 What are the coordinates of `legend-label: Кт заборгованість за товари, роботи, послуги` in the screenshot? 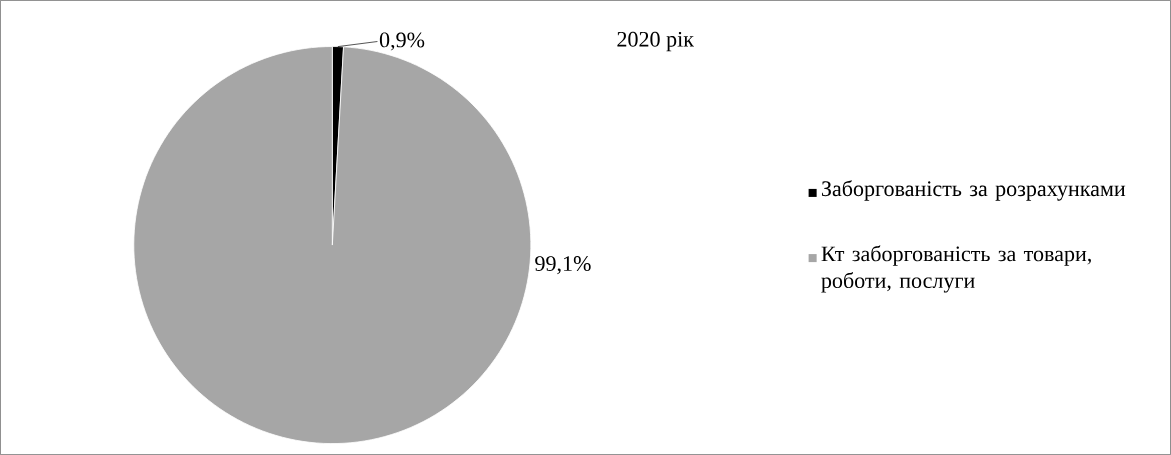 It's located at (956, 269).